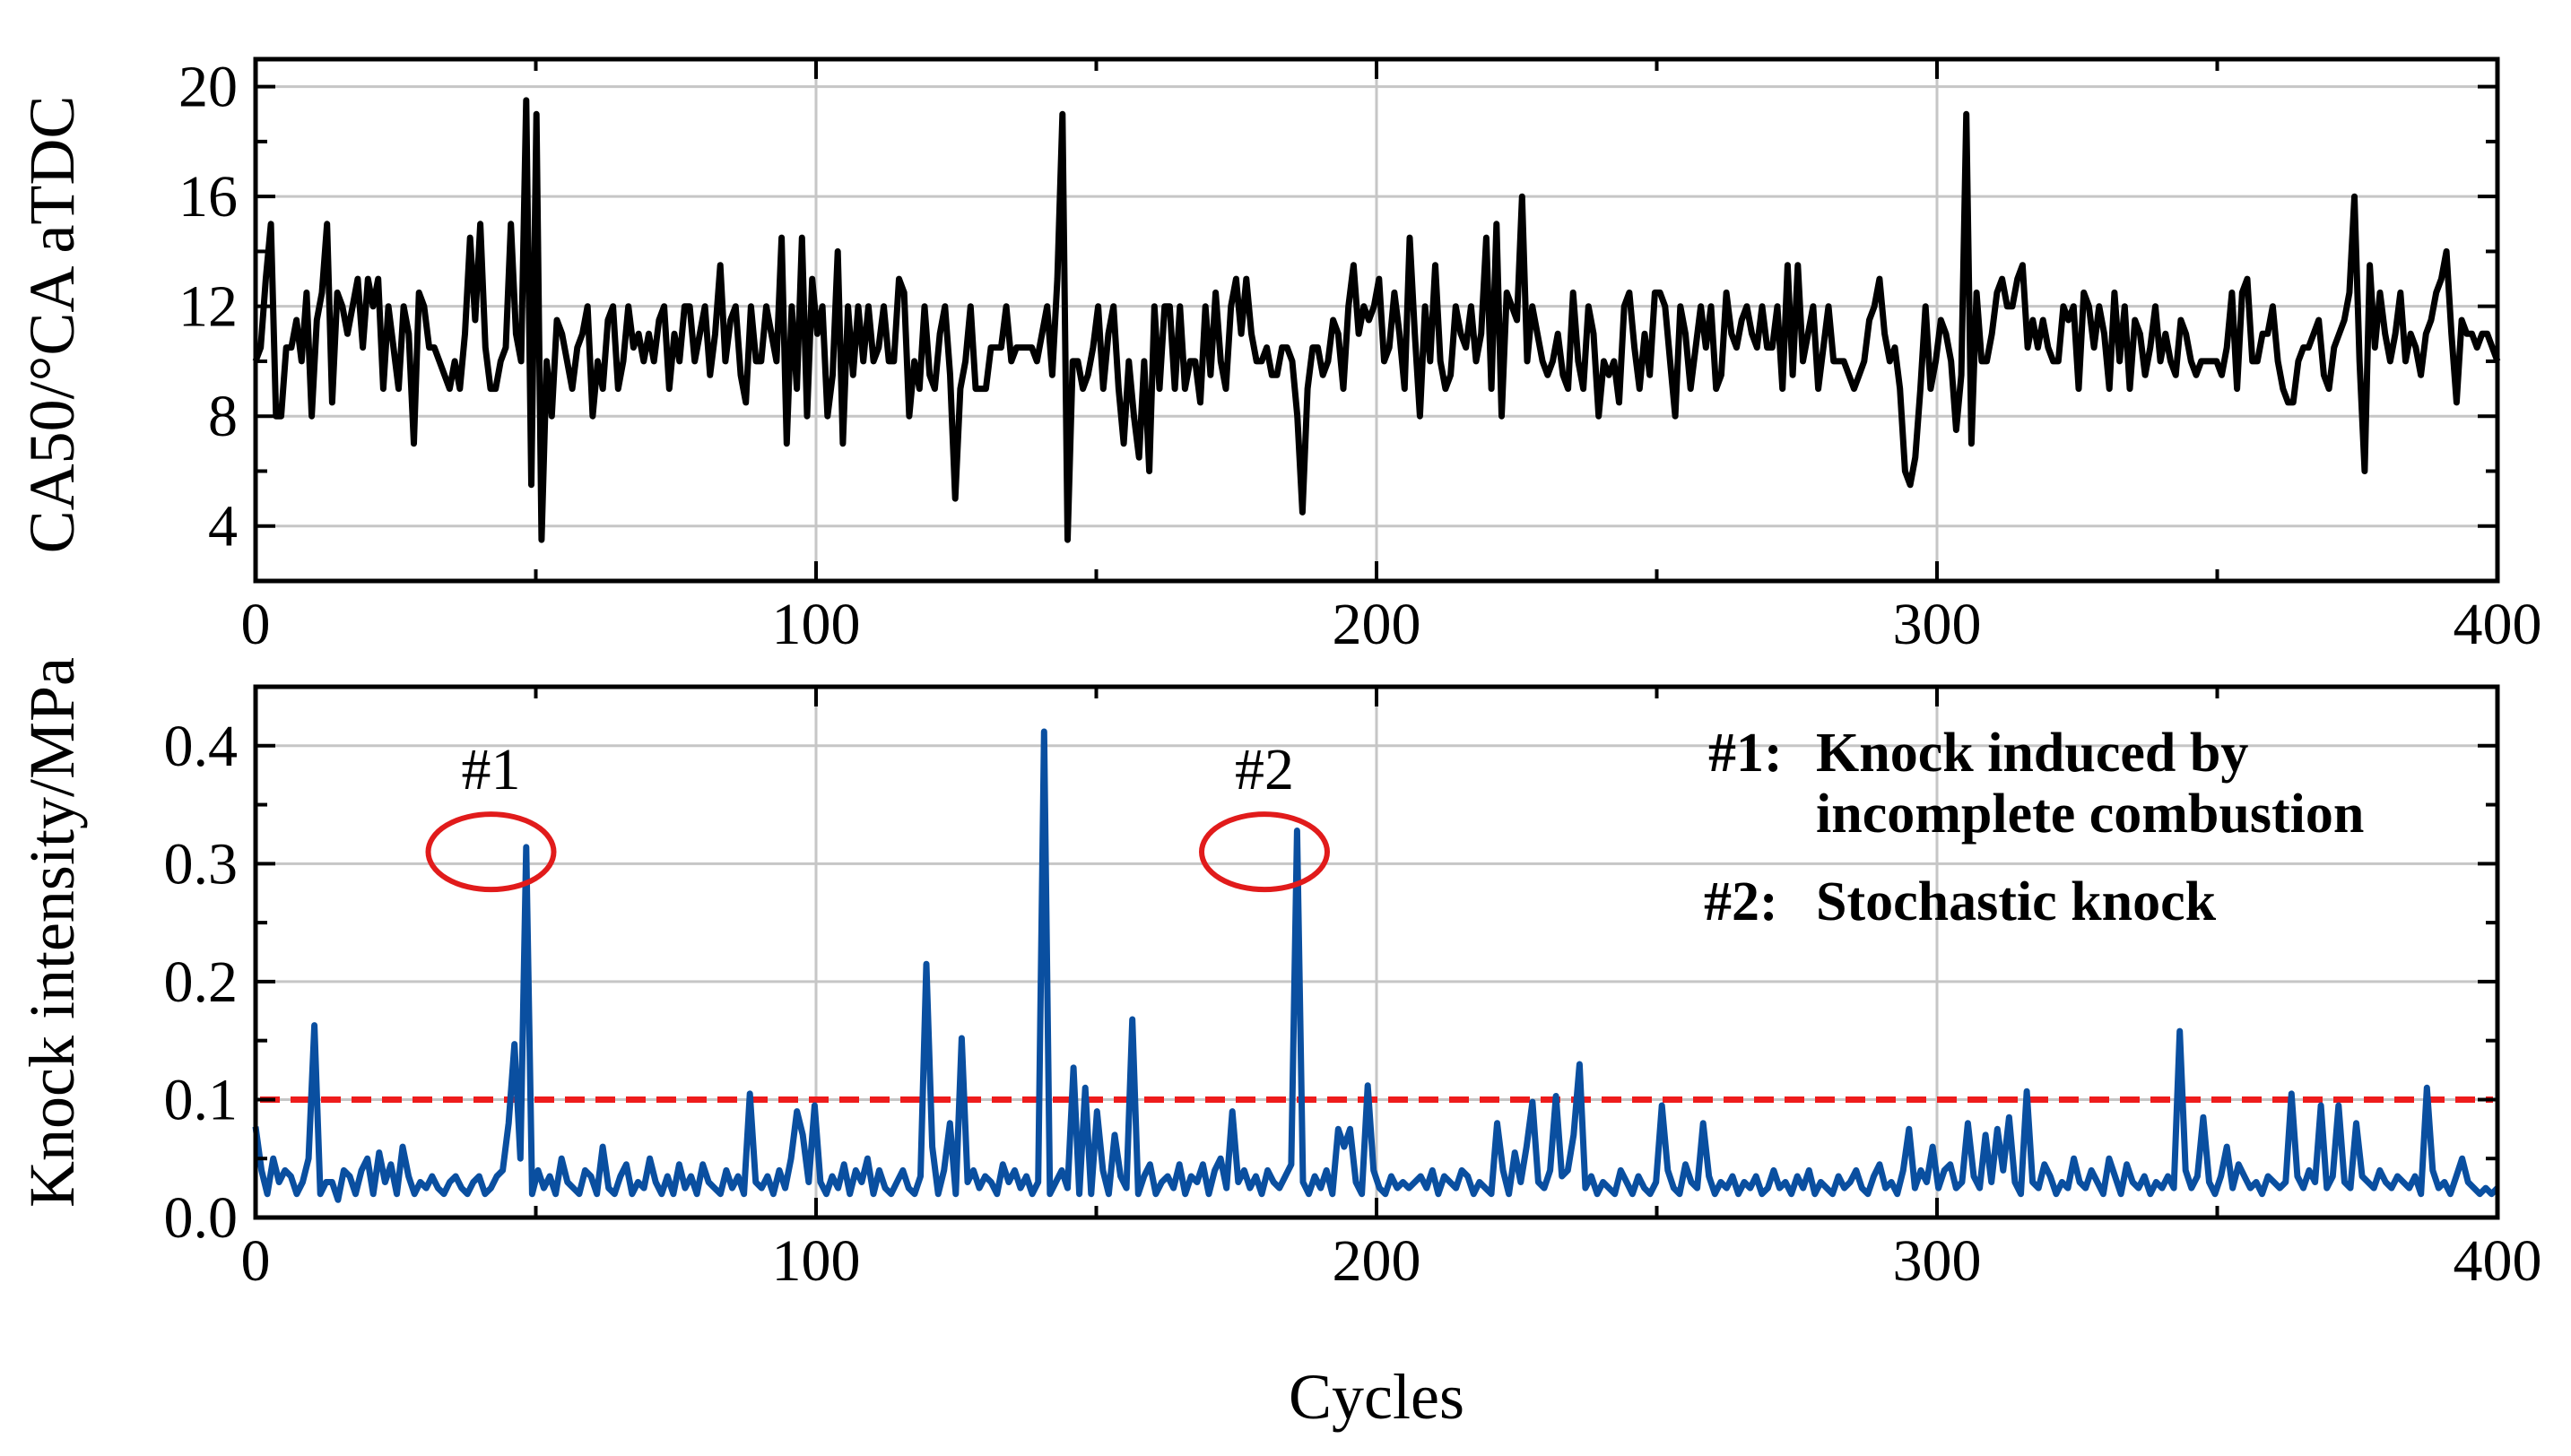 The width and height of the screenshot is (2571, 1456). I want to click on y-tick-label: 0.1, so click(201, 1100).